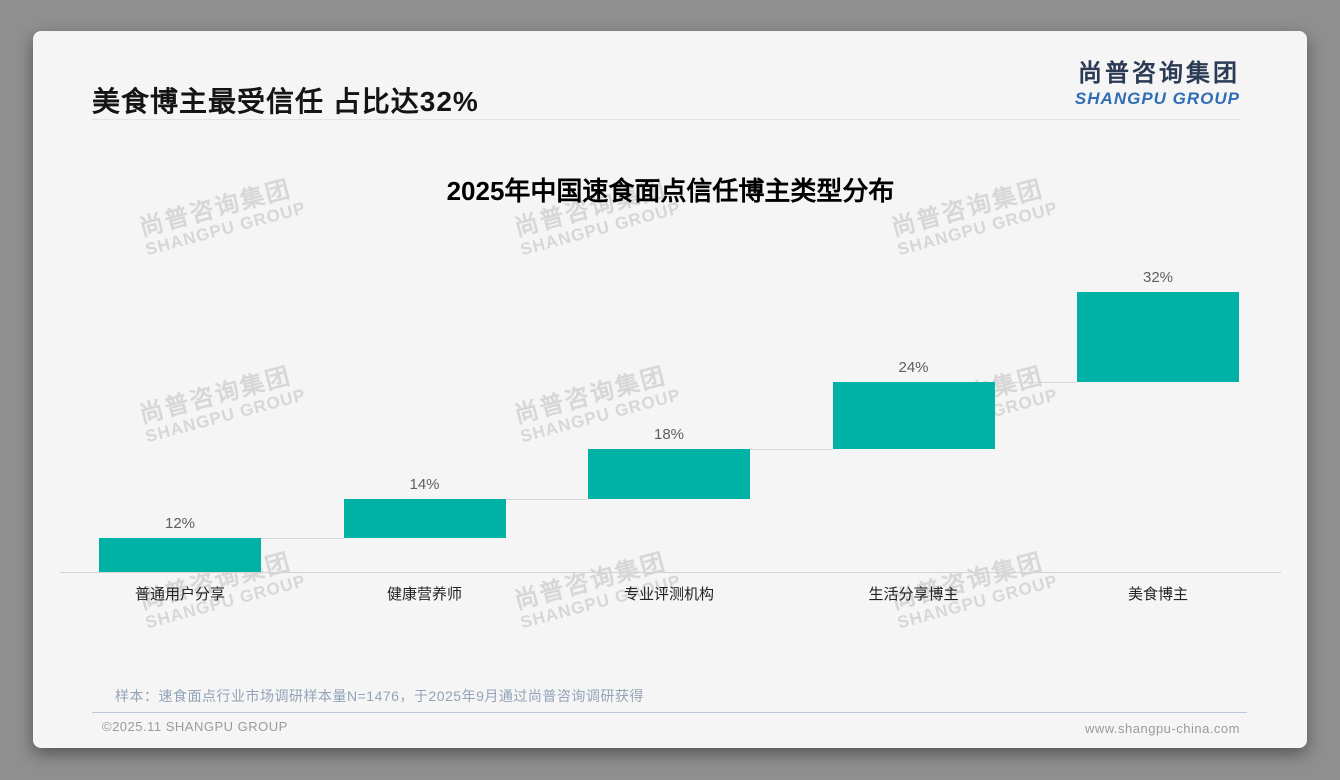 This screenshot has width=1340, height=780. What do you see at coordinates (195, 726) in the screenshot?
I see `footer-copyright: ©2025.11 SHANGPU GROUP` at bounding box center [195, 726].